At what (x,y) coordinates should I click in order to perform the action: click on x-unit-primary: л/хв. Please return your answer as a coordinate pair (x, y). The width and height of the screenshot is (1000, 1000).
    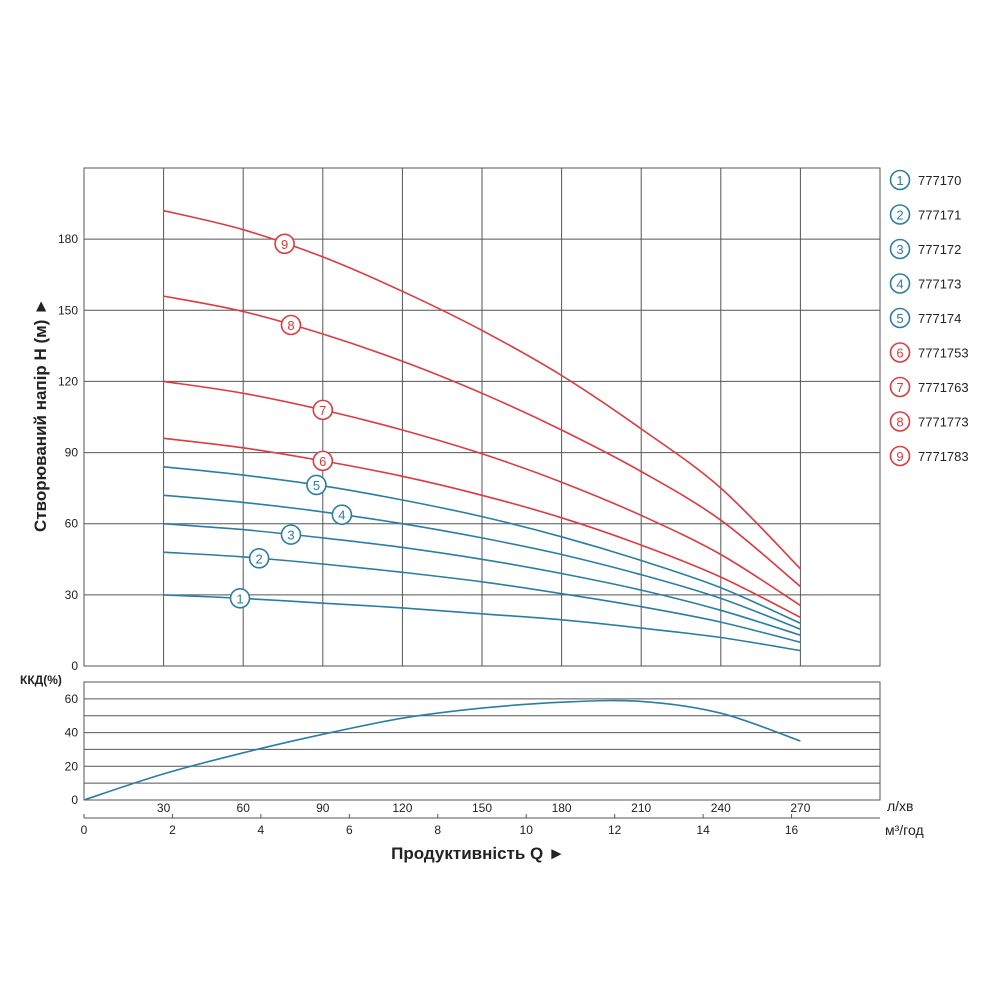
    Looking at the image, I should click on (900, 806).